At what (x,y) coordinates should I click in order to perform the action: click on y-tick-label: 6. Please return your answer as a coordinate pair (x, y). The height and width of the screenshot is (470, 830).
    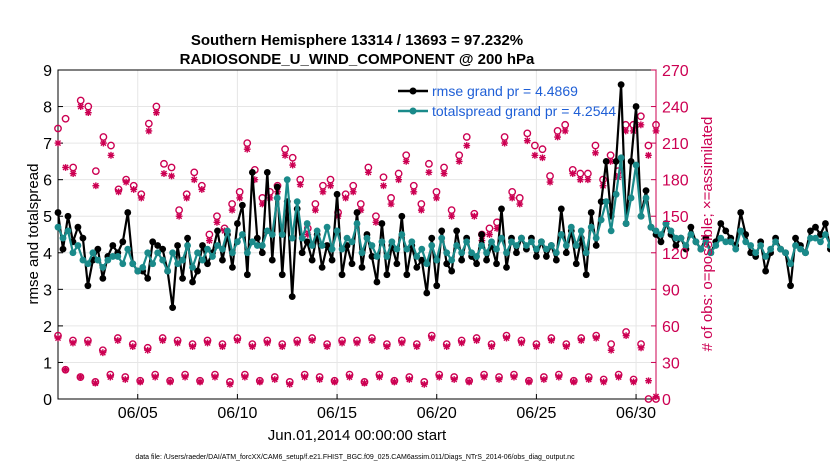
    Looking at the image, I should click on (47, 181).